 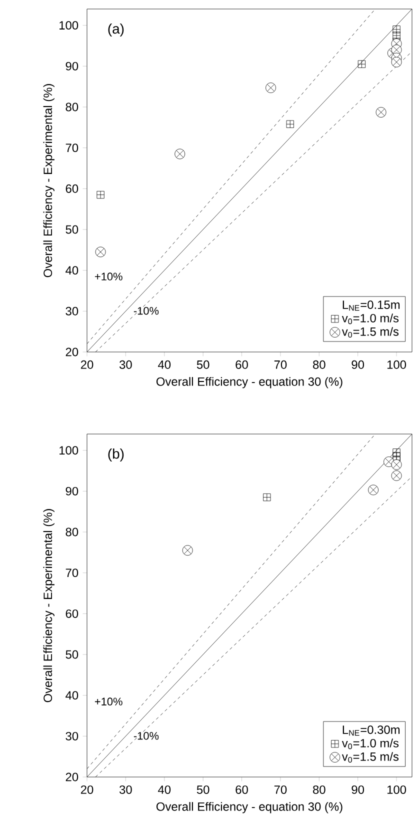 I want to click on annotation: (b), so click(x=116, y=455).